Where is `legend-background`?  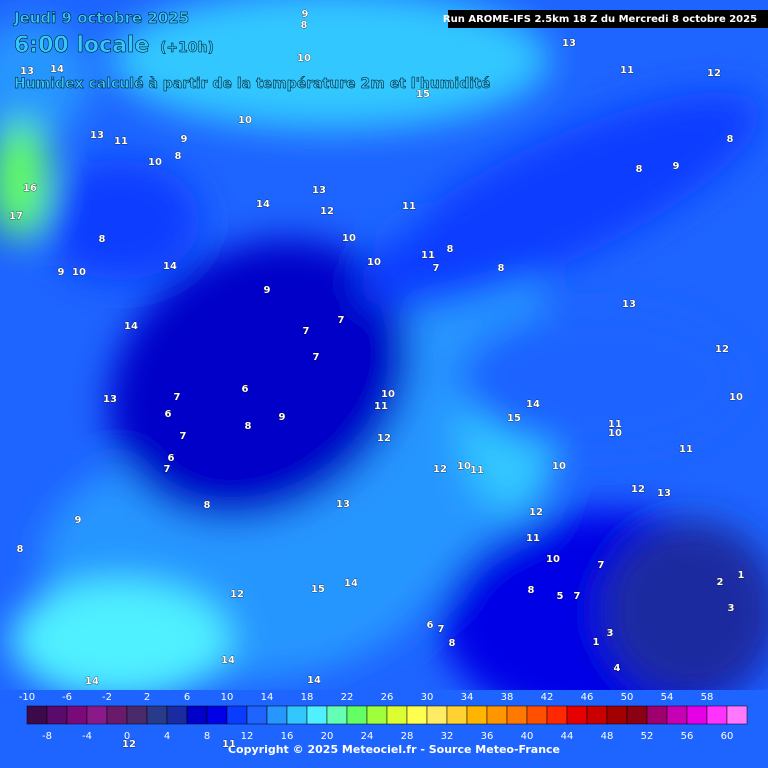
legend-background is located at coordinates (384, 729).